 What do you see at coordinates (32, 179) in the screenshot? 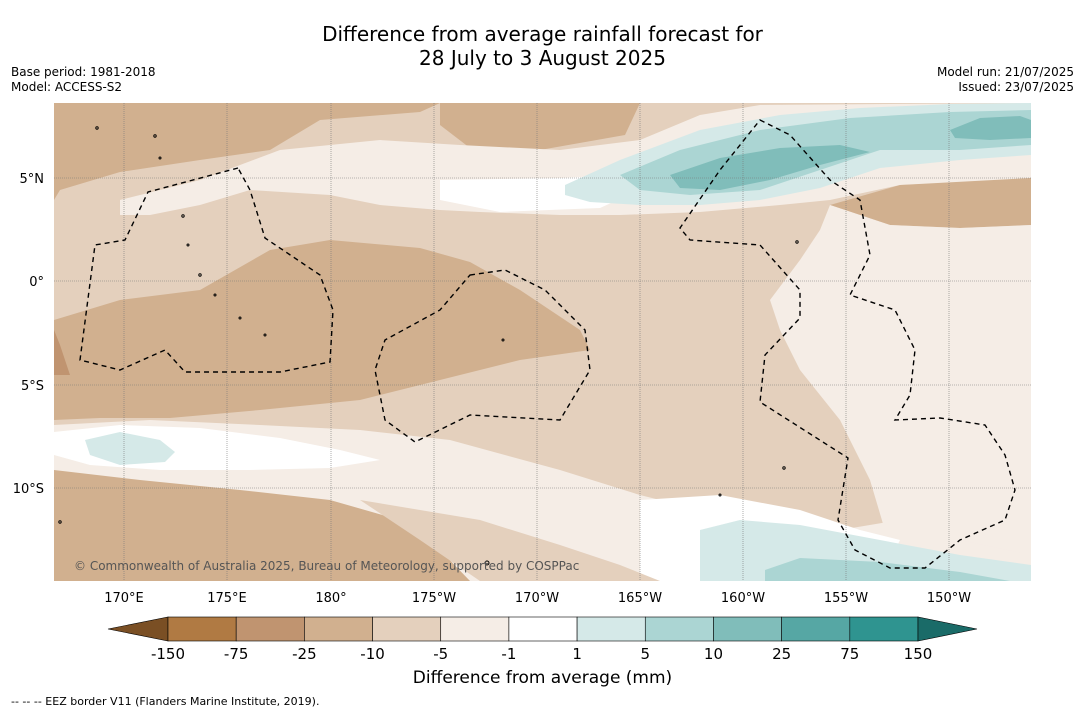
I see `lat-label: 5°N` at bounding box center [32, 179].